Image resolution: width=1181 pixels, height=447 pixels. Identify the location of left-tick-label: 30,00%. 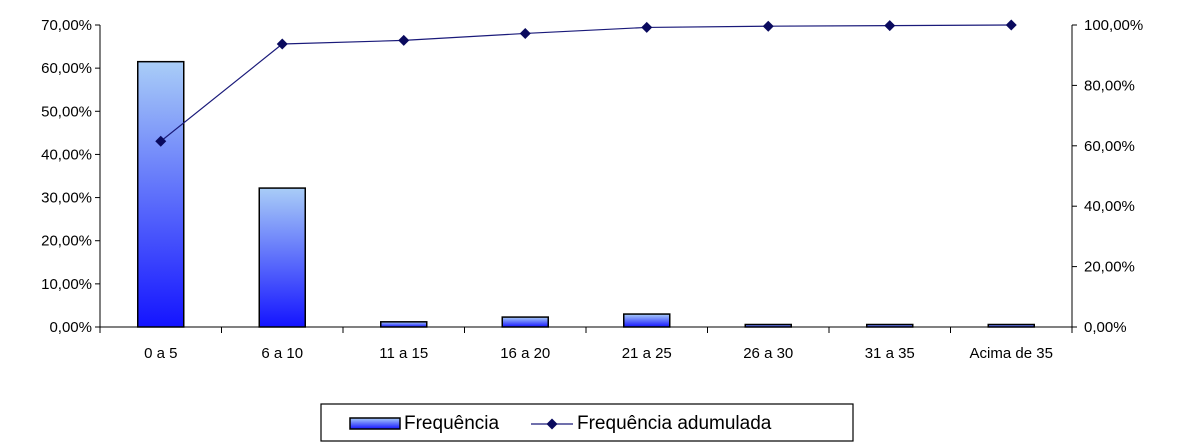
(66, 198).